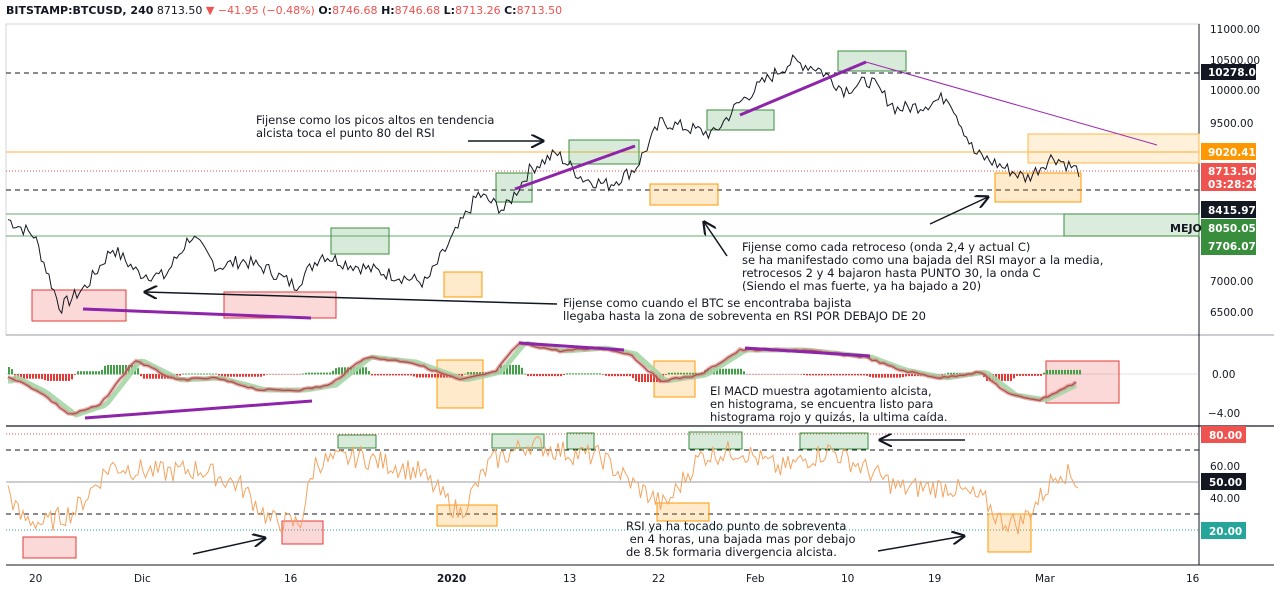 The image size is (1274, 598). Describe the element at coordinates (449, 10) in the screenshot. I see `low-label: L:` at that location.